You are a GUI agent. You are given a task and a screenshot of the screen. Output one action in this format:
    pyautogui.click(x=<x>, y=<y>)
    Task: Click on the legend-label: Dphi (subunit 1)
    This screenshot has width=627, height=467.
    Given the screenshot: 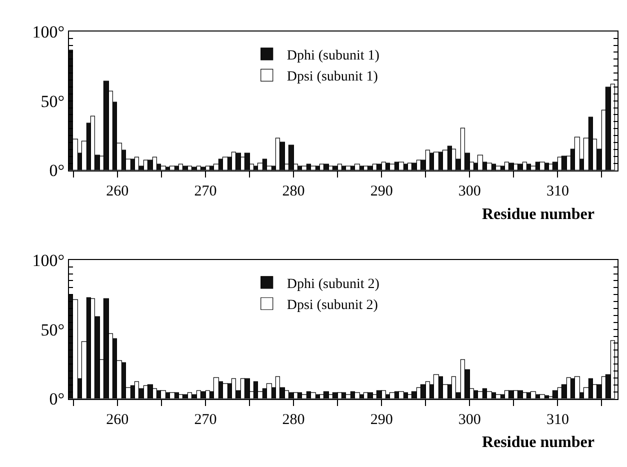 What is the action you would take?
    pyautogui.click(x=333, y=56)
    